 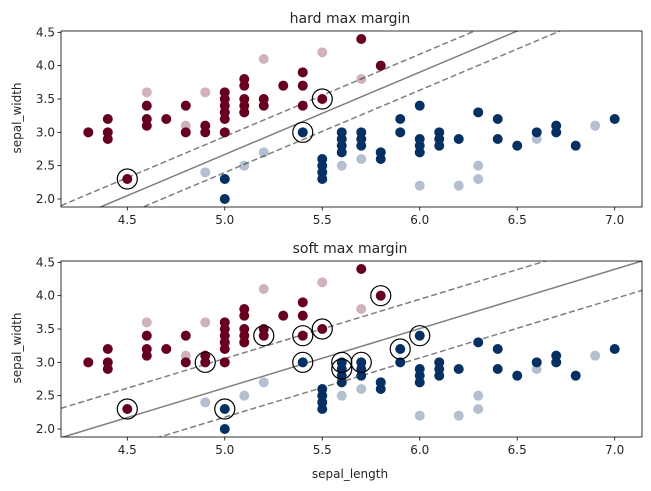 What do you see at coordinates (350, 249) in the screenshot?
I see `chart-title: soft max margin` at bounding box center [350, 249].